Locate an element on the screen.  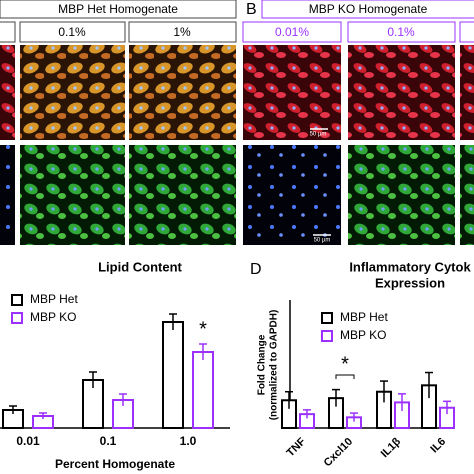
chart-title: Expression is located at coordinates (410, 282).